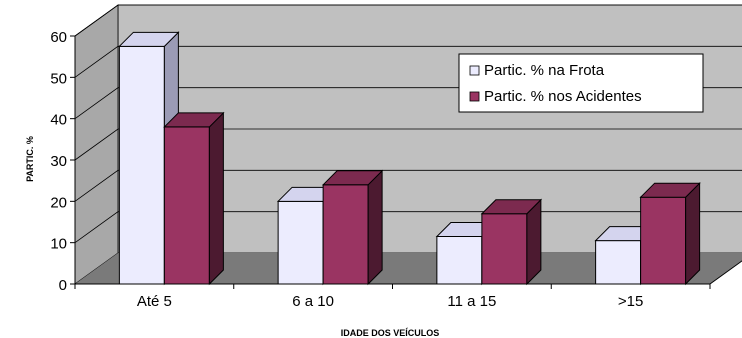  I want to click on x-tick-label: >15, so click(630, 301).